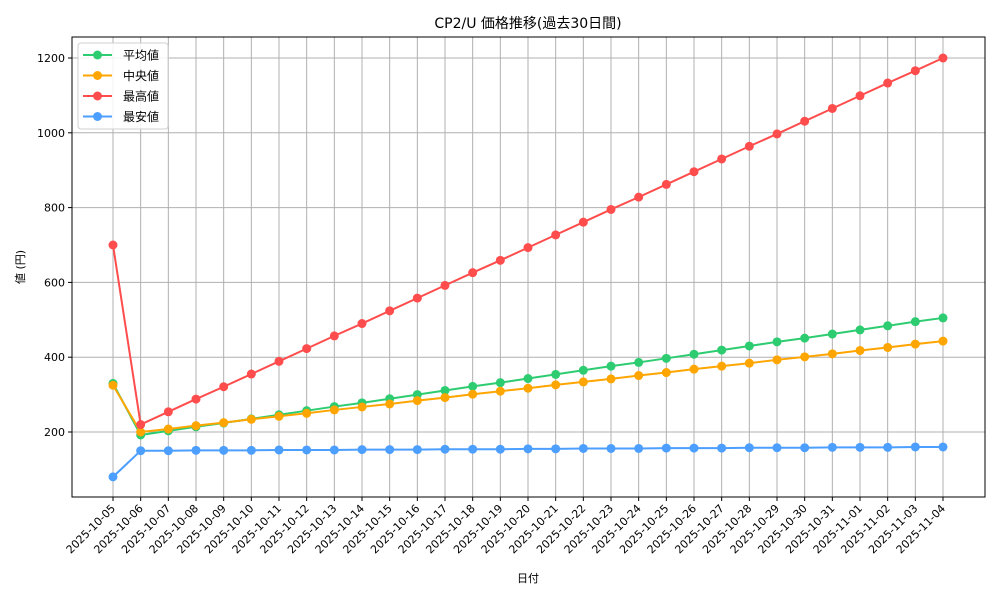 The image size is (1000, 600). What do you see at coordinates (527, 24) in the screenshot?
I see `chart-title: CP2/U 価格推移(過去30日間)` at bounding box center [527, 24].